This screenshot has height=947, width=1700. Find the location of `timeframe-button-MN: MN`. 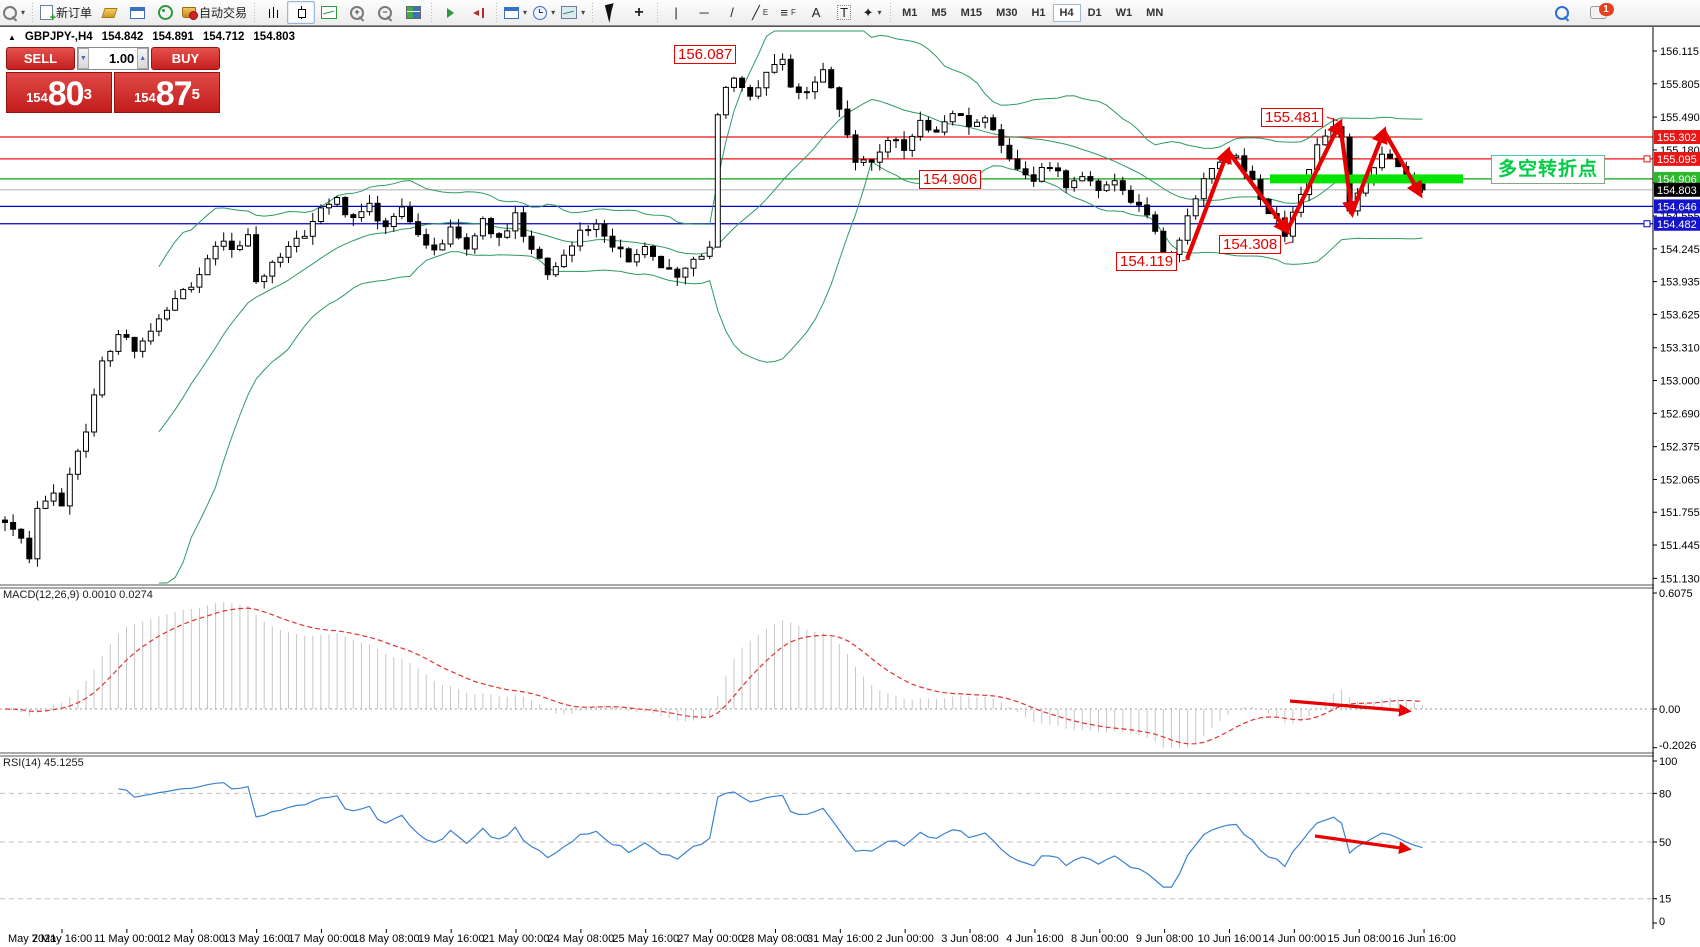

timeframe-button-MN: MN is located at coordinates (1155, 12).